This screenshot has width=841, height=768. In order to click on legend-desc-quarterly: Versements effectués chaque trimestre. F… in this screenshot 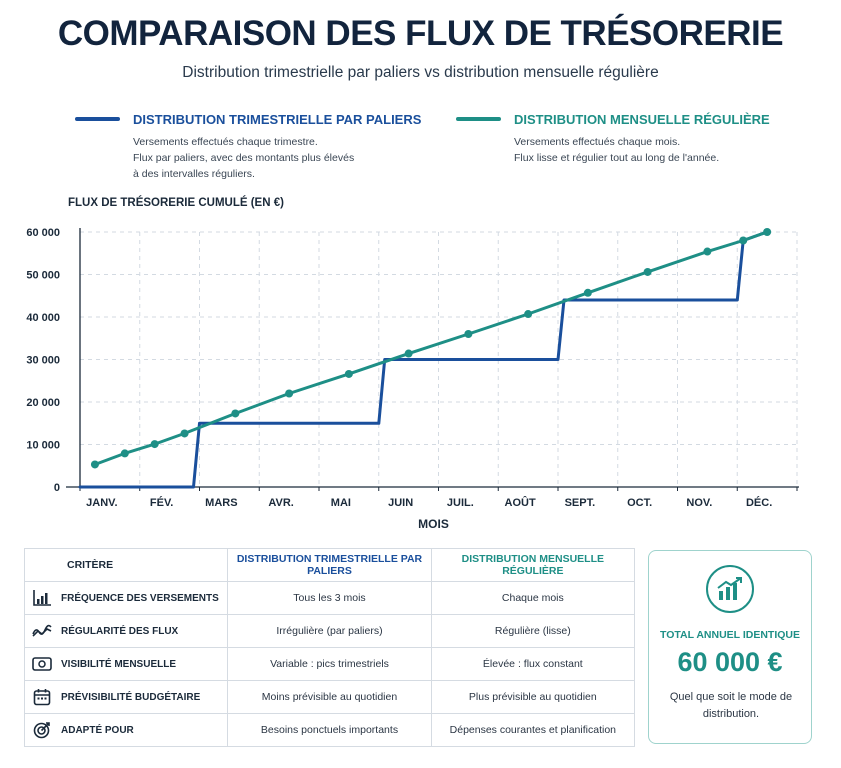, I will do `click(243, 158)`.